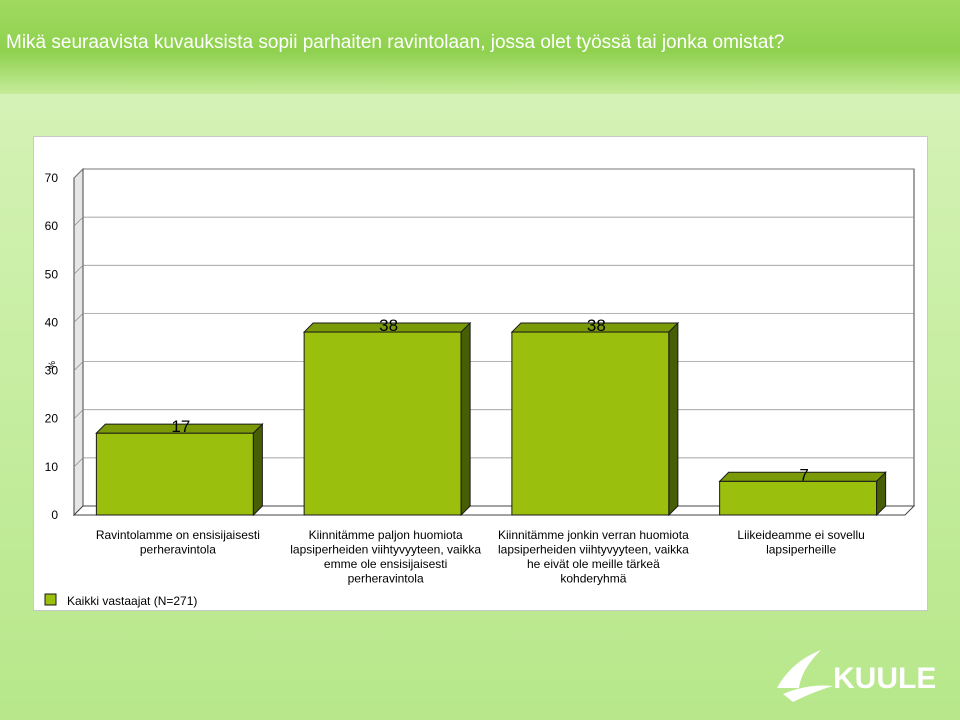 This screenshot has height=720, width=960. I want to click on y-tick-label: 70, so click(52, 178).